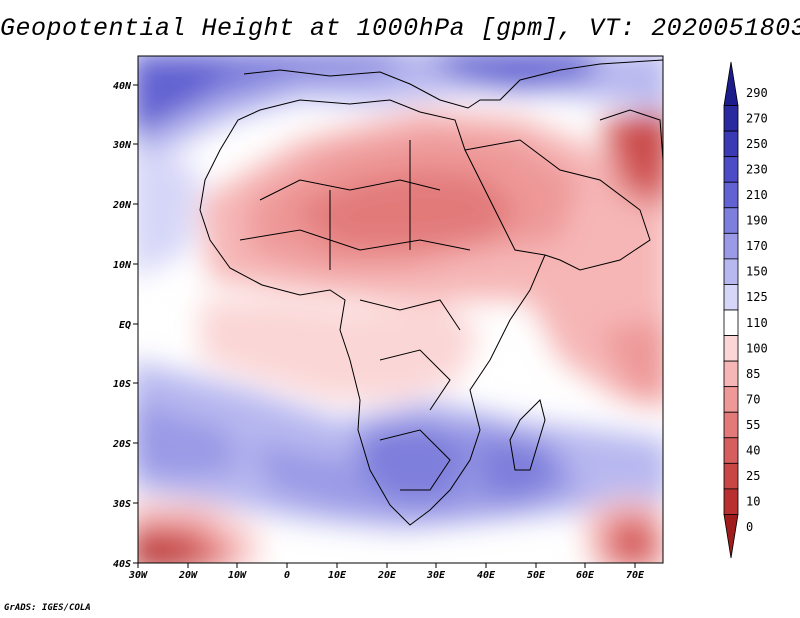  Describe the element at coordinates (757, 93) in the screenshot. I see `colorbar-label: 290` at that location.